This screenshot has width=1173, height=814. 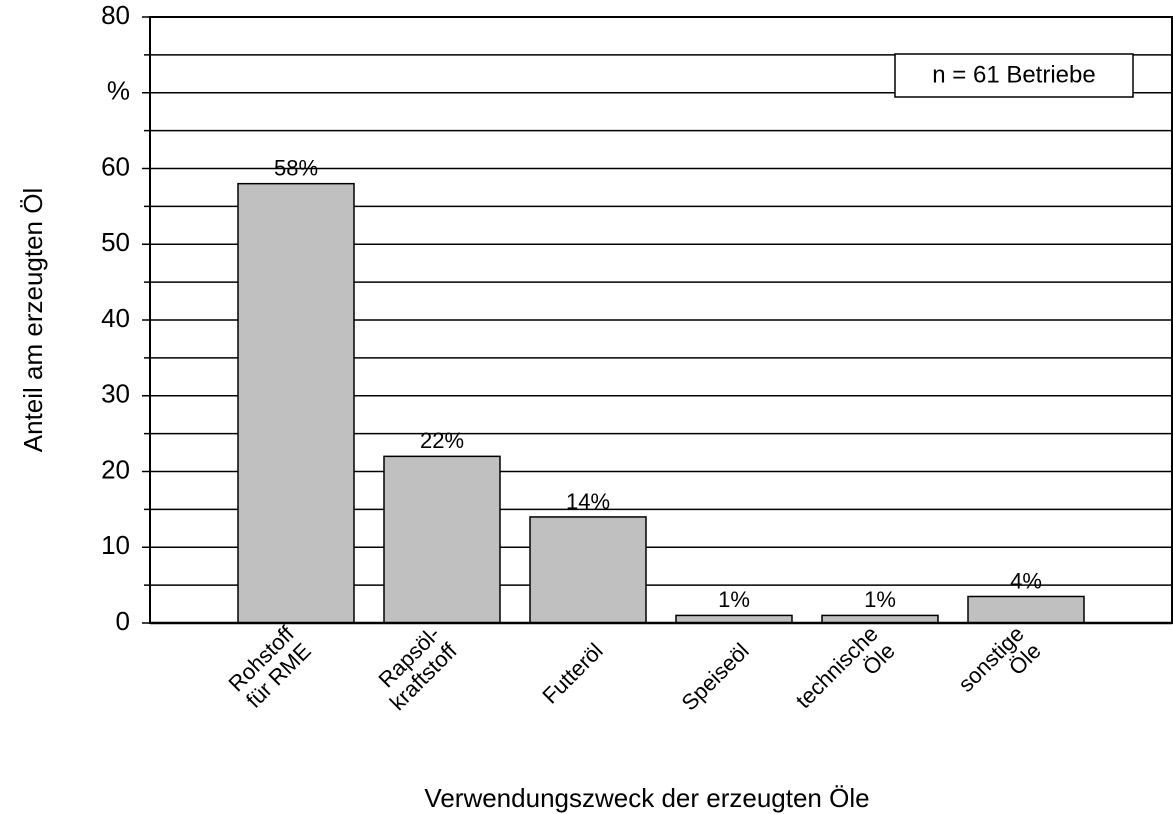 What do you see at coordinates (118, 91) in the screenshot?
I see `y-tick-label: %` at bounding box center [118, 91].